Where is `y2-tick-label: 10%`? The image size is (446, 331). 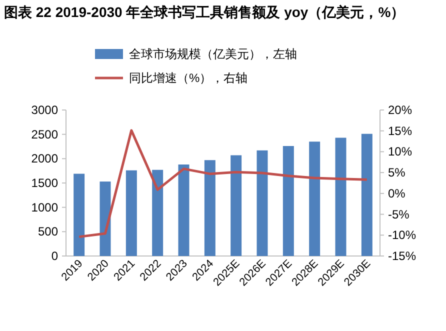 y2-tick-label: 10% is located at coordinates (400, 151).